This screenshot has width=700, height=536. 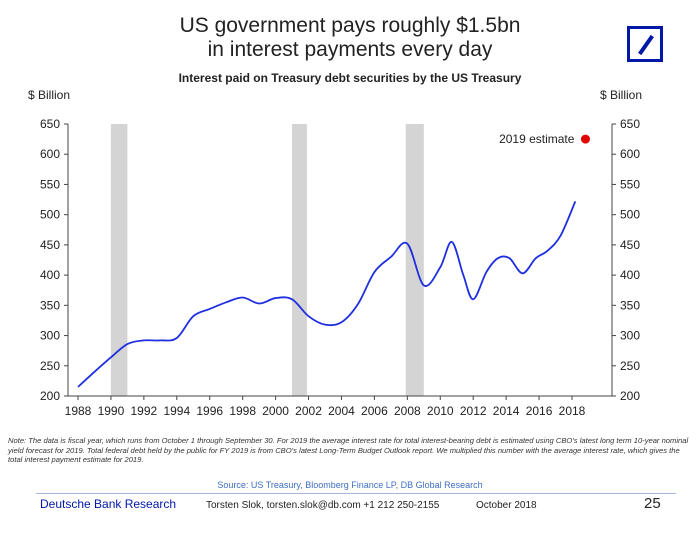 I want to click on page-number: 25, so click(x=652, y=503).